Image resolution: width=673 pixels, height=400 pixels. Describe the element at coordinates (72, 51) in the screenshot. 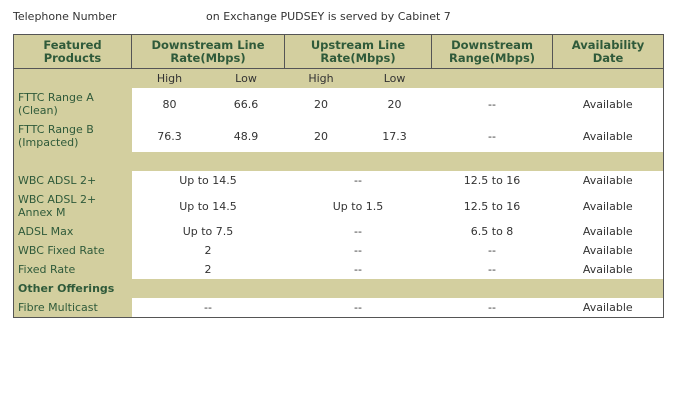

I see `column-header: Featured Products` at that location.